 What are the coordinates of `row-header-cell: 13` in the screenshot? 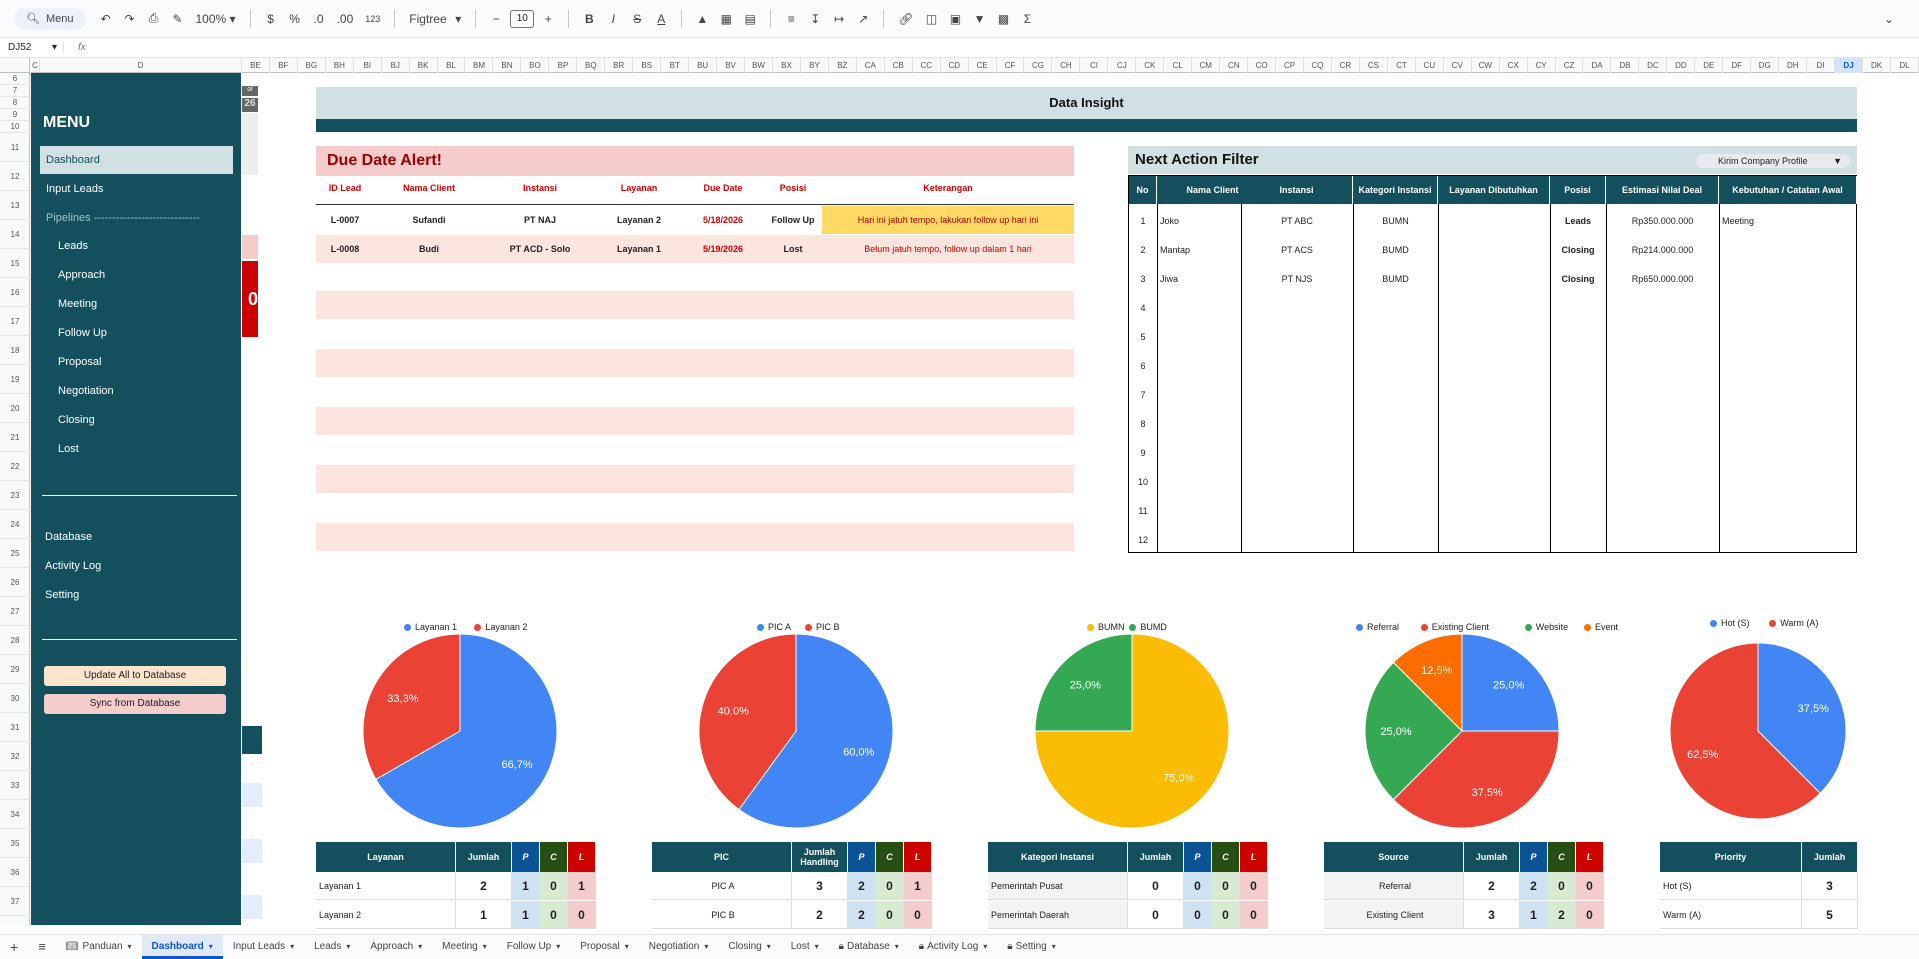 It's located at (15, 205).